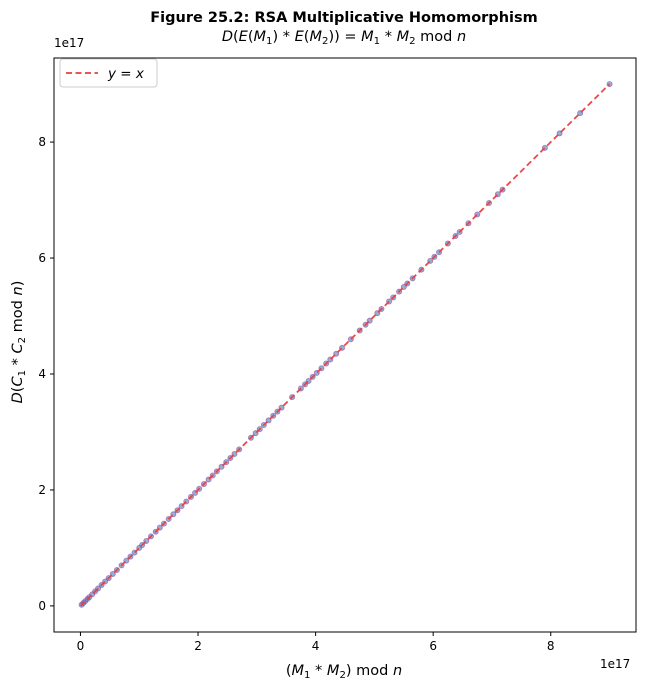  I want to click on y-tick-label: 8, so click(42, 142).